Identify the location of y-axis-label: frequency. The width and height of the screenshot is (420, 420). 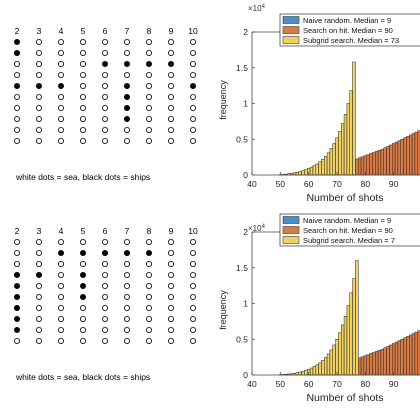
(223, 310).